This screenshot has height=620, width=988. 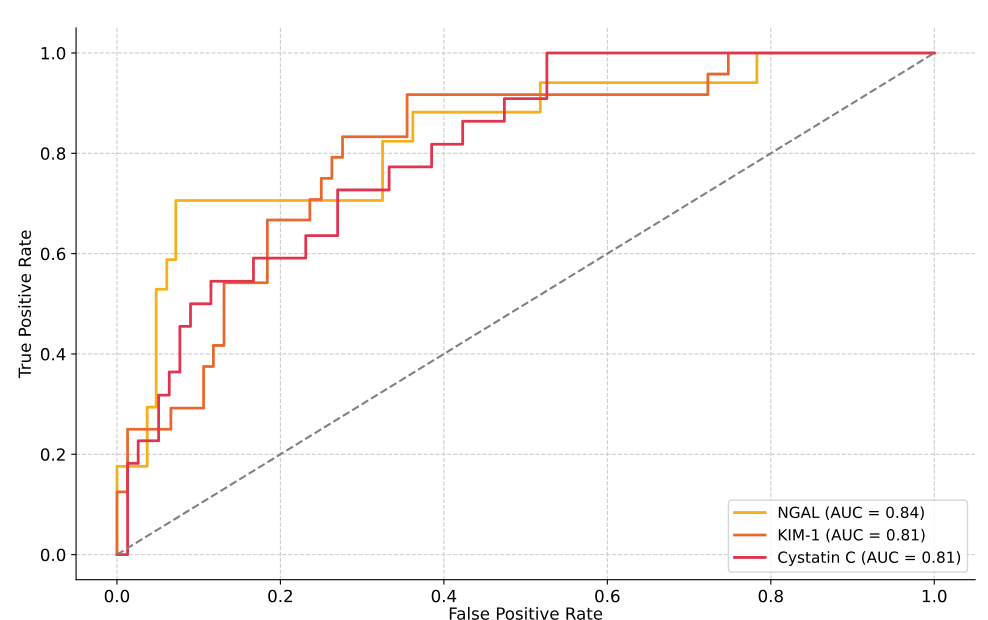 What do you see at coordinates (770, 596) in the screenshot?
I see `x-tick-label: 0.8` at bounding box center [770, 596].